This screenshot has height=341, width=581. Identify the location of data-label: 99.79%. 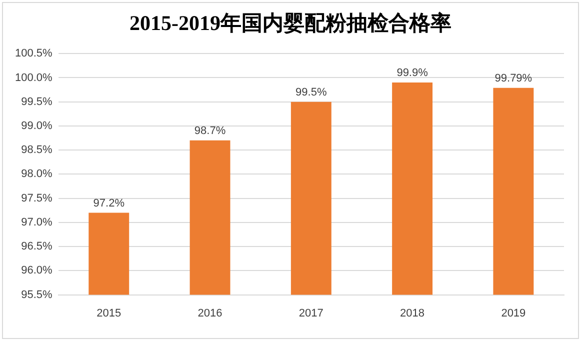
(513, 78).